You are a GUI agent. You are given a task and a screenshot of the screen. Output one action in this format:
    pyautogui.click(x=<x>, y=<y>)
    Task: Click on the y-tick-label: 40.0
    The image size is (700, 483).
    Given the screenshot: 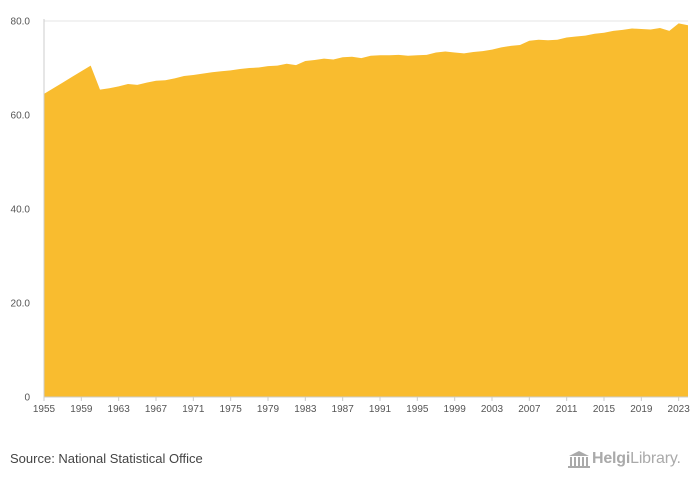 What is the action you would take?
    pyautogui.click(x=21, y=210)
    